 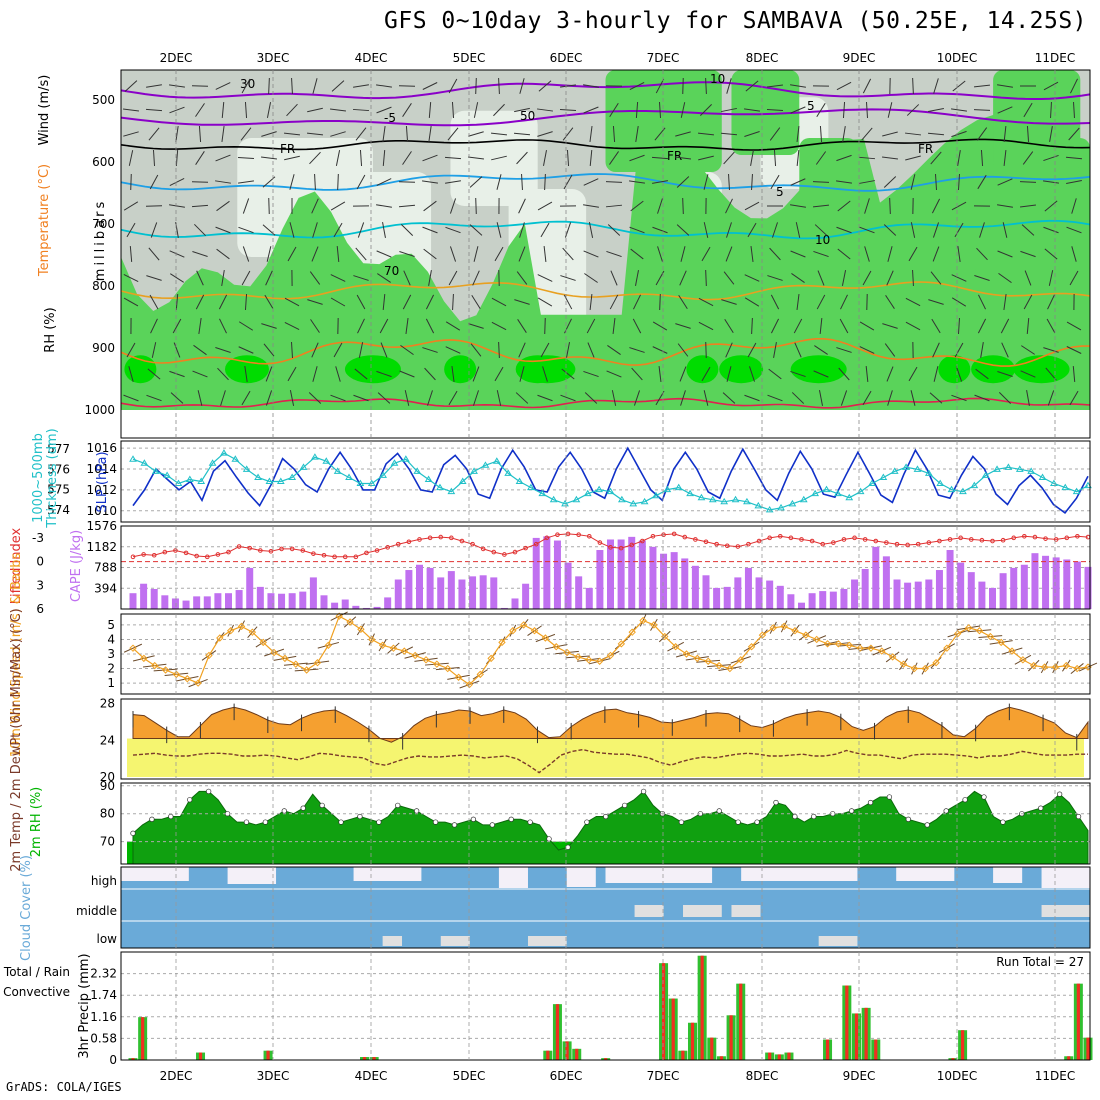 What do you see at coordinates (547, 941) in the screenshot?
I see `cloud-low-patch` at bounding box center [547, 941].